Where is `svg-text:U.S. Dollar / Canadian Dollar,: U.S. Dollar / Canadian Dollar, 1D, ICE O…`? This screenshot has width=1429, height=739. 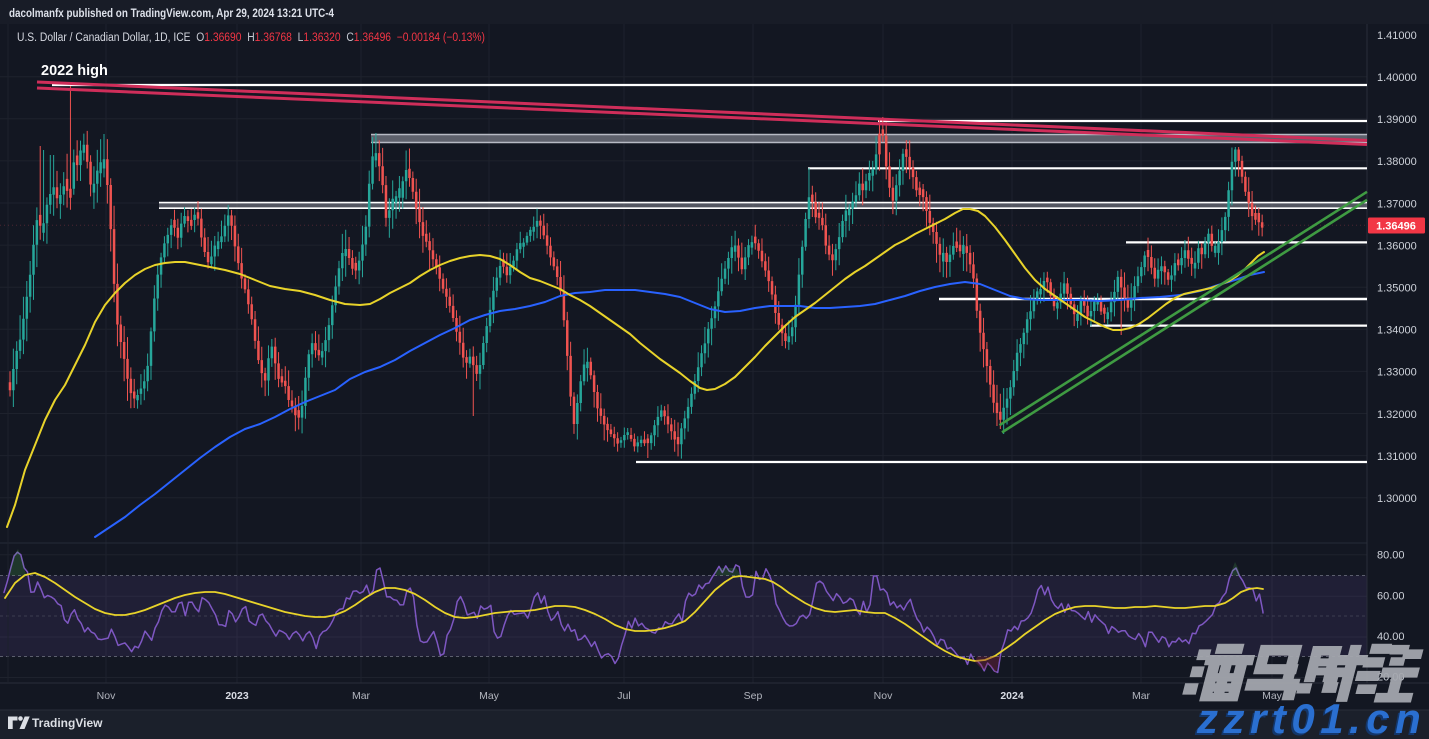 svg-text:U.S. Dollar / Canadian Dollar,: U.S. Dollar / Canadian Dollar, 1D, ICE O… is located at coordinates (251, 38).